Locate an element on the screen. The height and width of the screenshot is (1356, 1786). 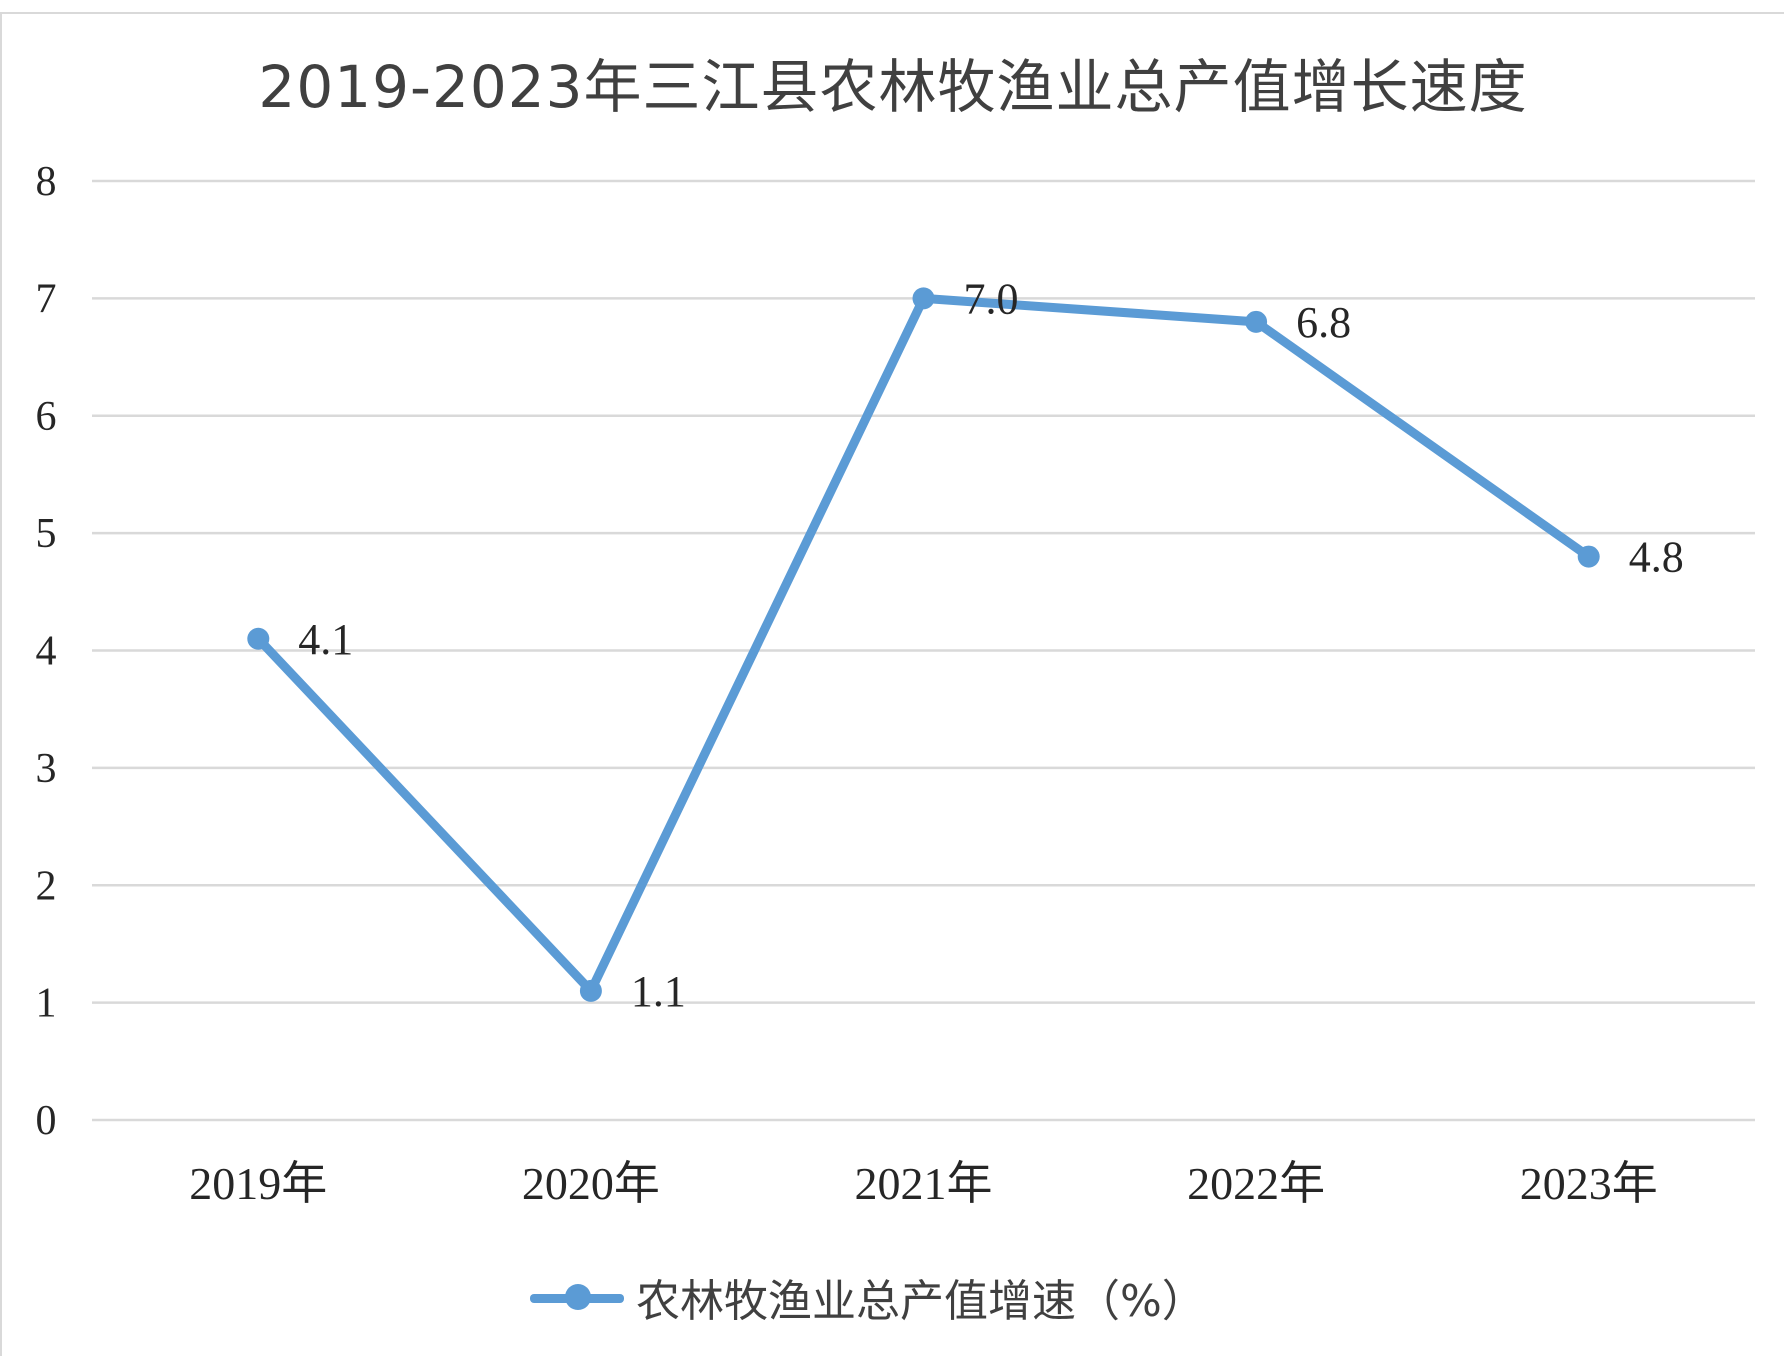
y-tick-label: 0 is located at coordinates (46, 1121).